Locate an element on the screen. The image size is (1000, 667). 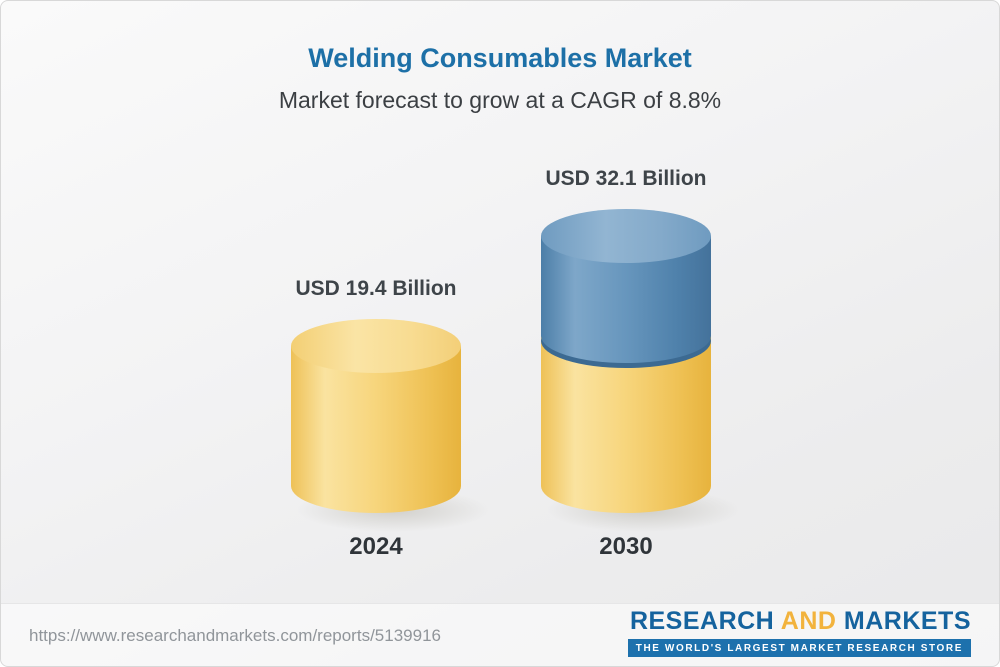
x-axis-label-2024: 2024 is located at coordinates (376, 546).